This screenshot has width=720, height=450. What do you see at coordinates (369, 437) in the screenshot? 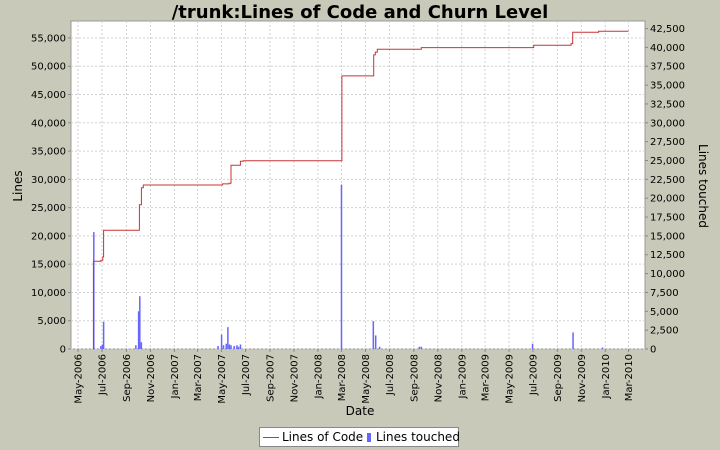
I see `legend-swatch-lines-touched` at bounding box center [369, 437].